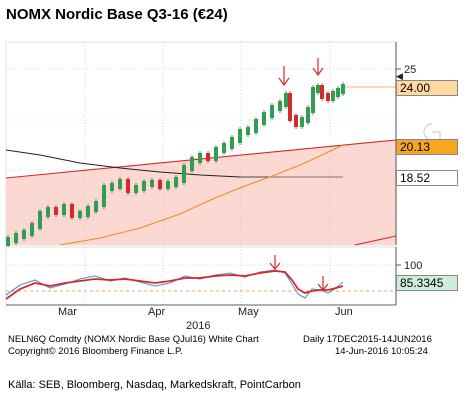 The height and width of the screenshot is (403, 465). What do you see at coordinates (95, 351) in the screenshot?
I see `footer-line2-left: Copyright© 2016 Bloomberg Finance L.P.` at bounding box center [95, 351].